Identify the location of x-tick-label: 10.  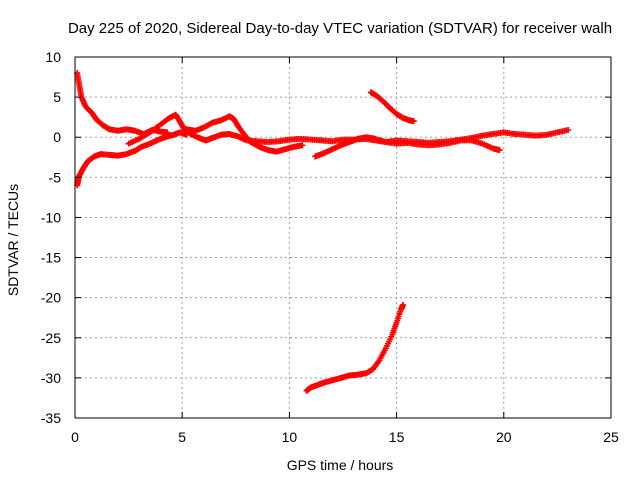
(290, 437).